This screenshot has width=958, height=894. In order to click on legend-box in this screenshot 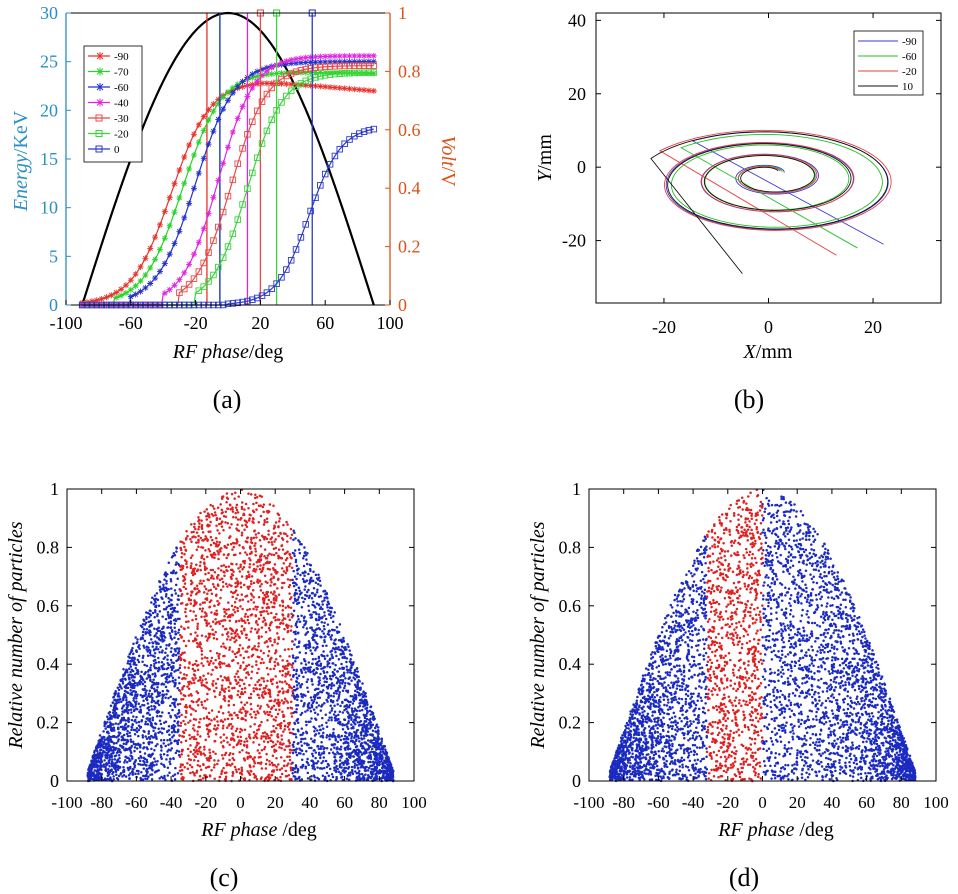, I will do `click(888, 63)`.